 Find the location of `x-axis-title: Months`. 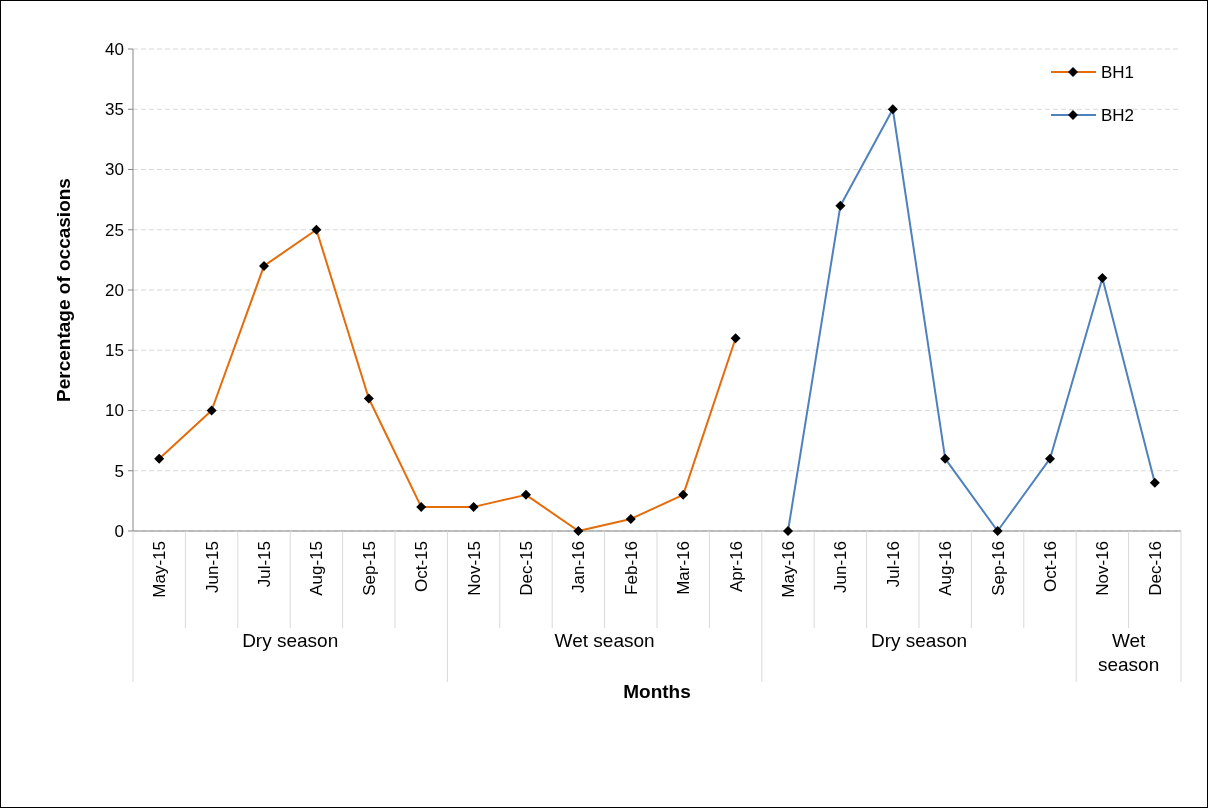

x-axis-title: Months is located at coordinates (657, 691).